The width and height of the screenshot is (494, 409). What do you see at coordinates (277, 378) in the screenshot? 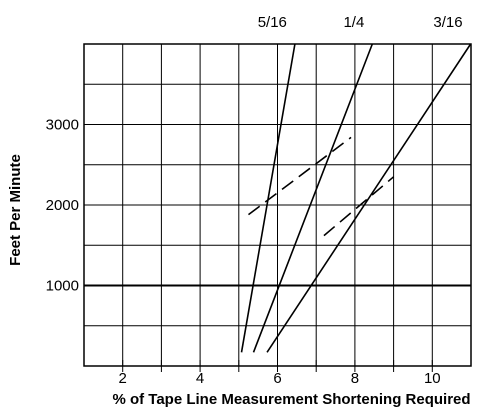
I see `x-tick-label: 6` at bounding box center [277, 378].